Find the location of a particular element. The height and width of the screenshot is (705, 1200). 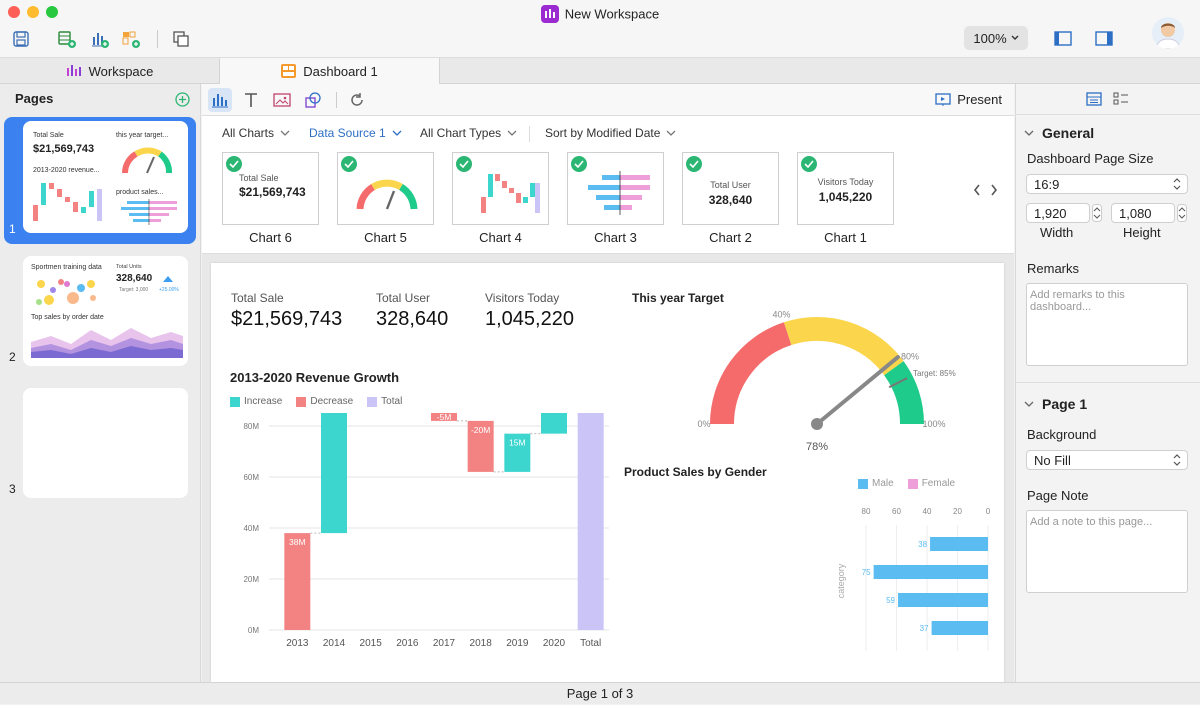

image-tool-icon is located at coordinates (282, 100).